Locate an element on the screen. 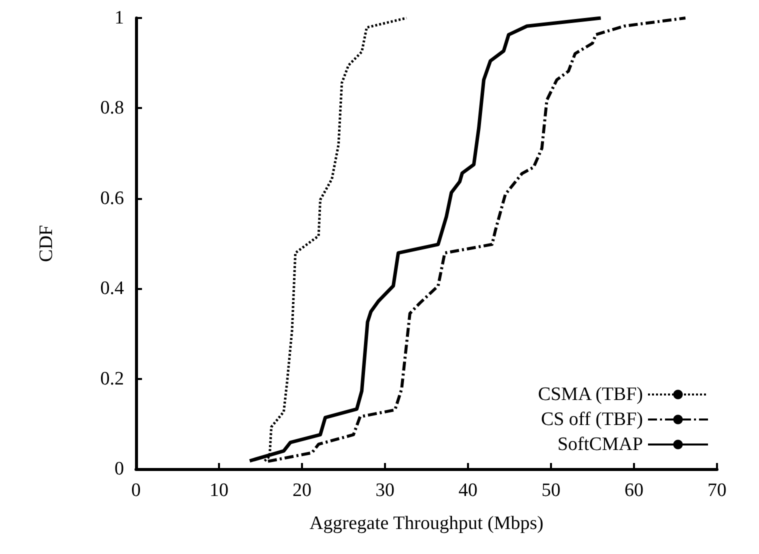 The width and height of the screenshot is (759, 554). y-tick-label: 0 is located at coordinates (119, 469).